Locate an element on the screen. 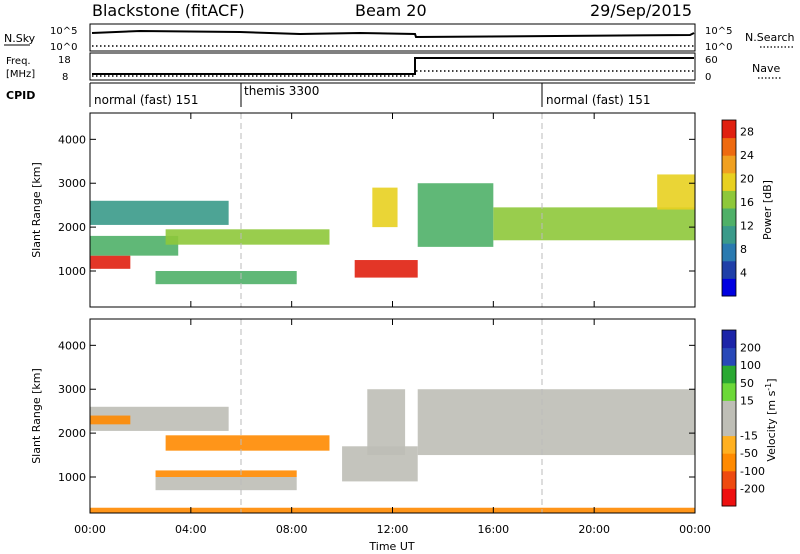 This screenshot has width=800, height=554. nsky-line is located at coordinates (393, 34).